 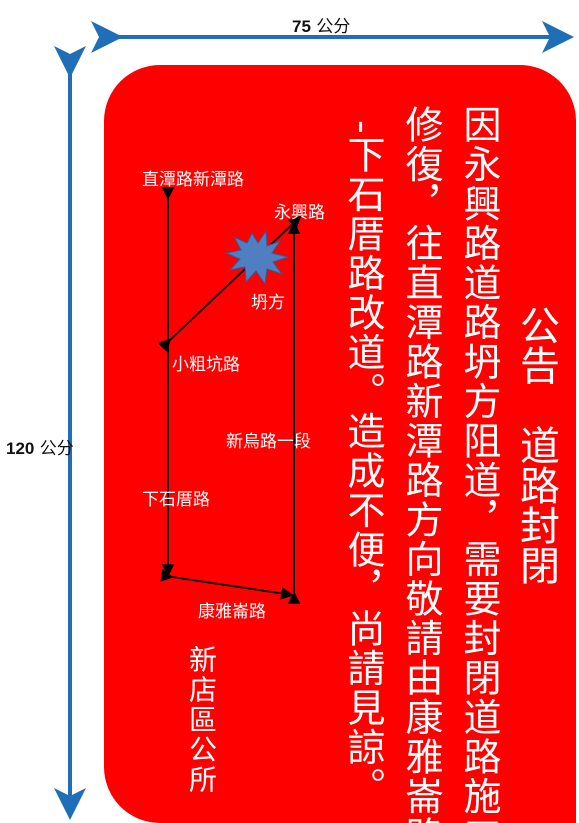 What do you see at coordinates (232, 612) in the screenshot?
I see `label-kangyalun-road: 康雅崙路` at bounding box center [232, 612].